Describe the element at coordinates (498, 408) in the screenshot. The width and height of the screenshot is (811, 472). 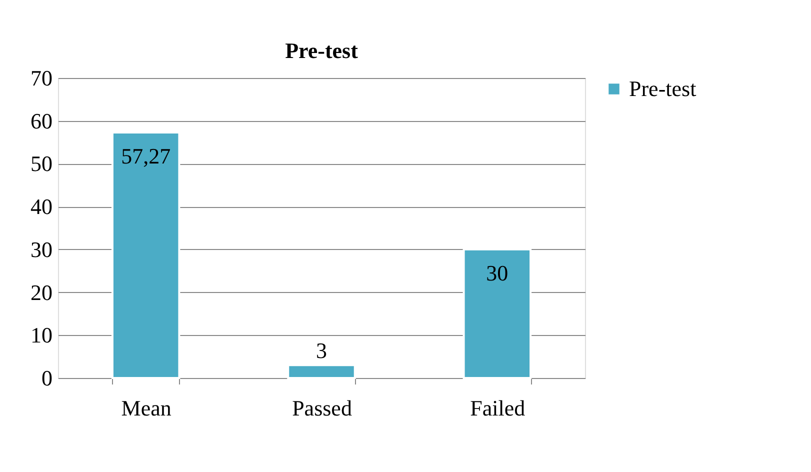
I see `x-tick-label: Failed` at that location.